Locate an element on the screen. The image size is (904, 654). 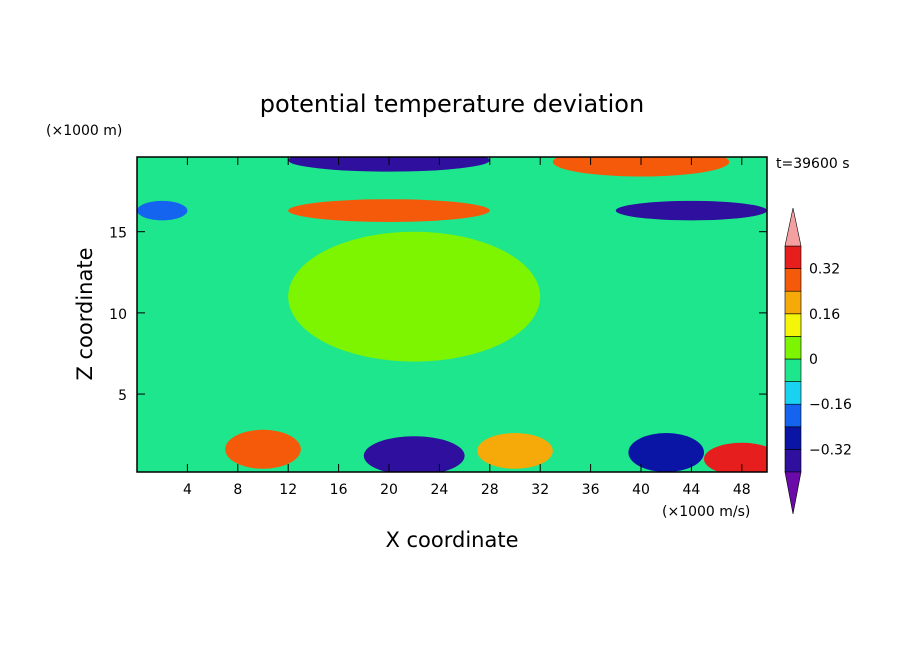
x-tick-label: 28 is located at coordinates (490, 490).